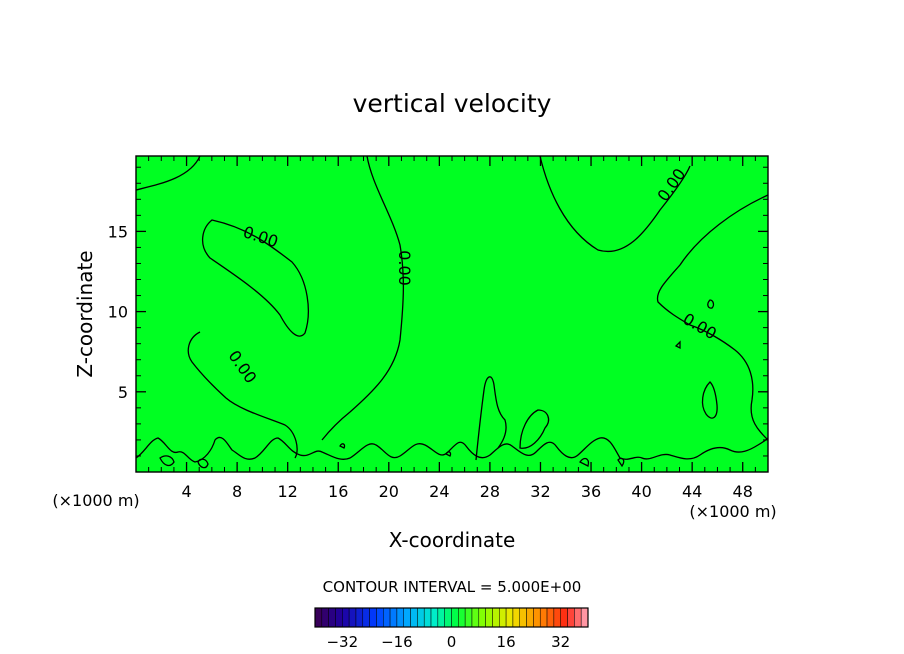  What do you see at coordinates (338, 491) in the screenshot?
I see `x-tick-label: 16` at bounding box center [338, 491].